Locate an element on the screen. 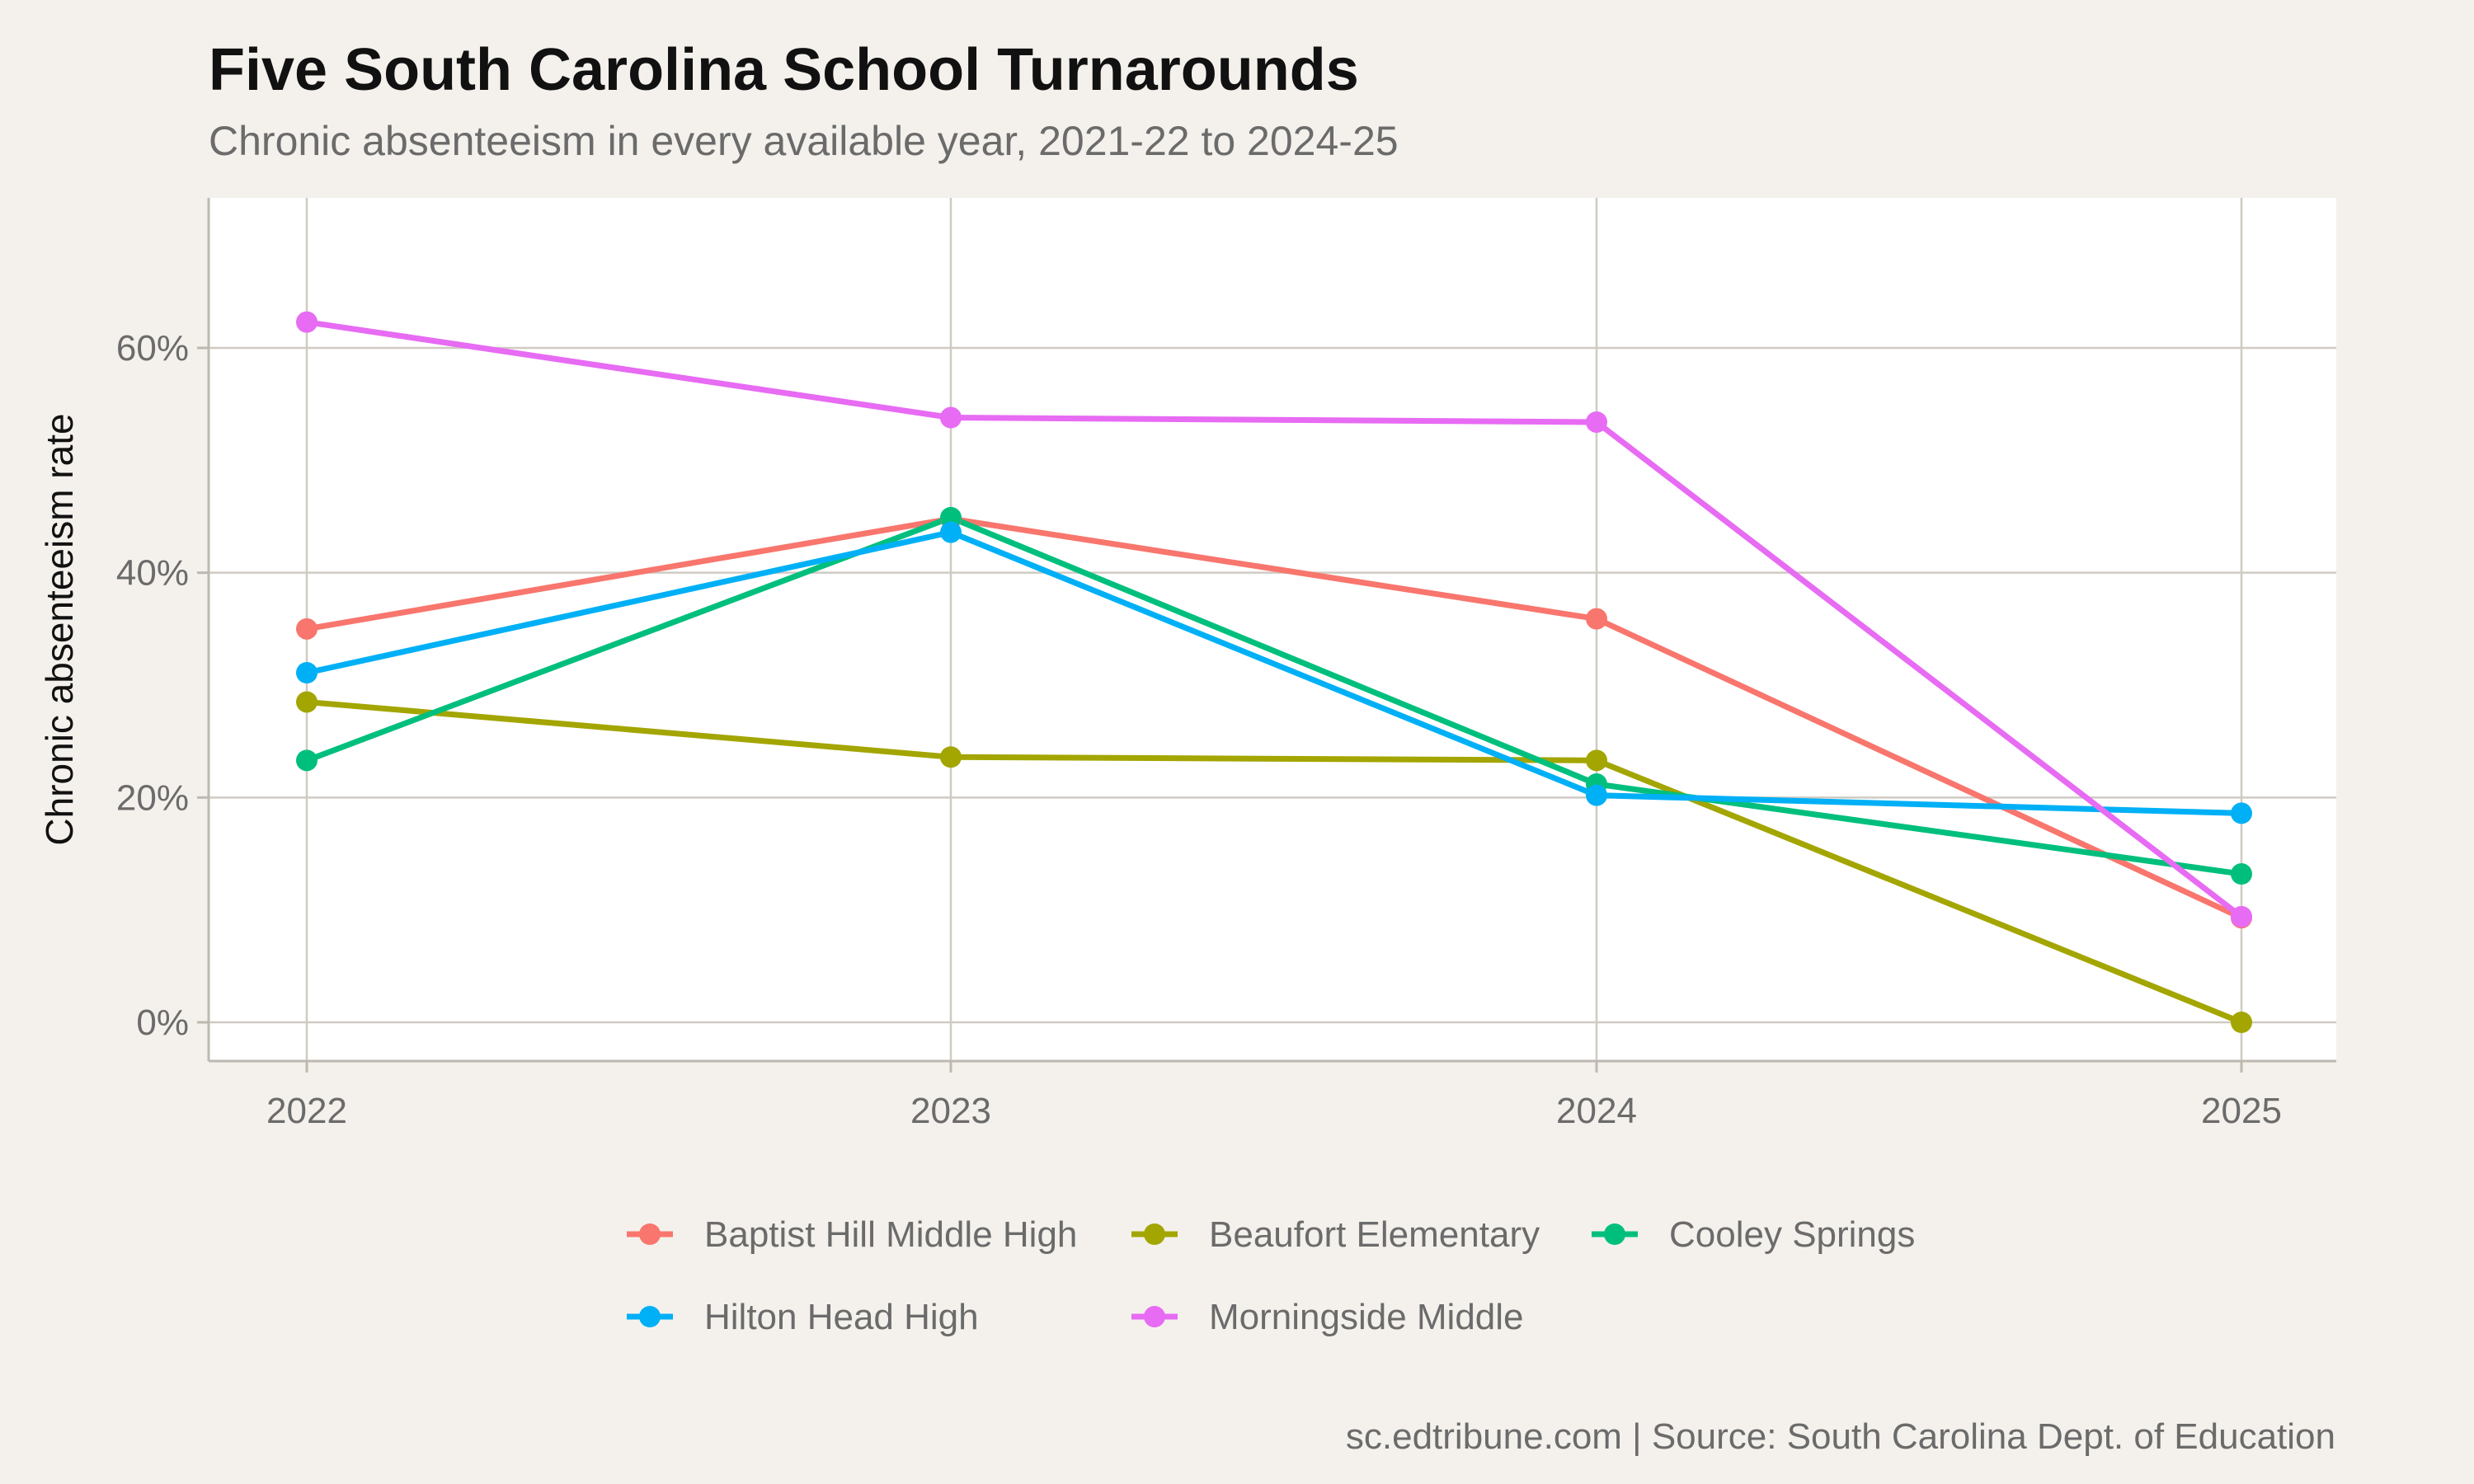 This screenshot has width=2474, height=1484. x-tick-label: 2025 is located at coordinates (2241, 1111).